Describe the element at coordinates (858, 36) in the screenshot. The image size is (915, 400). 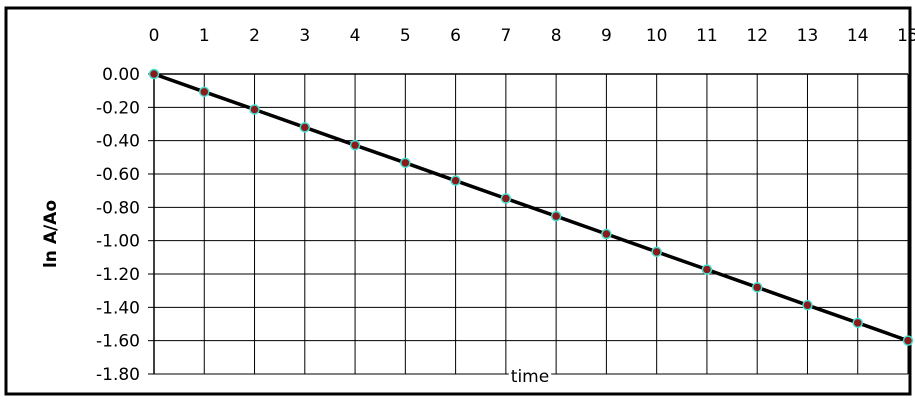
I see `x-tick-label: 14` at that location.